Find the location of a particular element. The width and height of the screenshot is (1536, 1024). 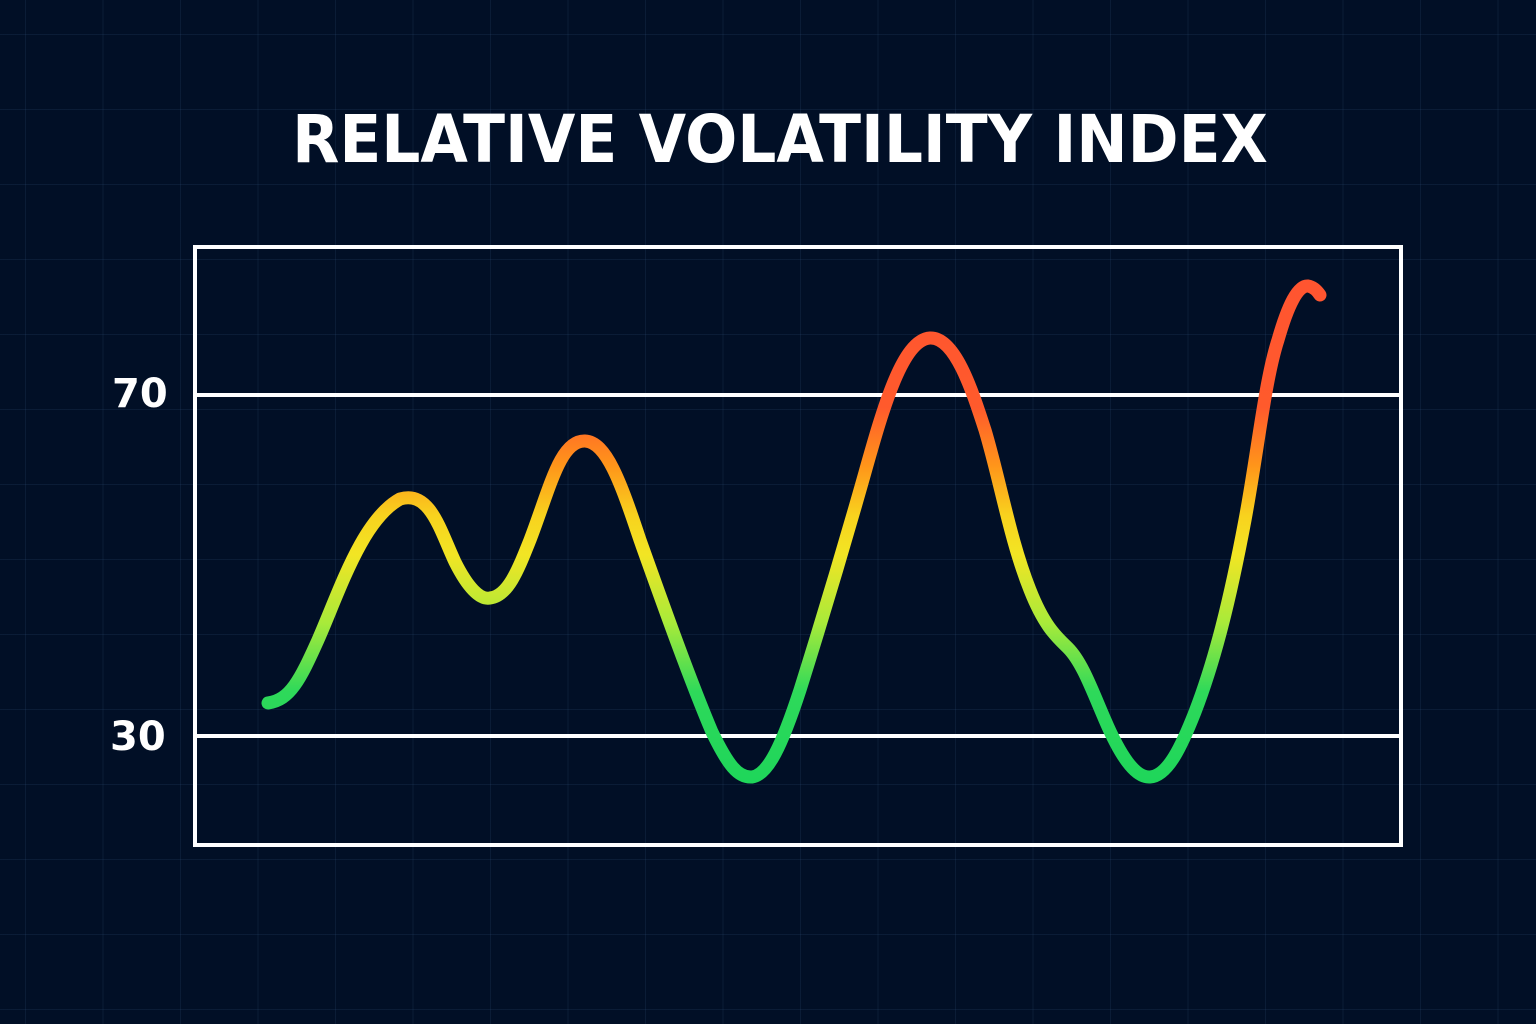

y-tick-70: 70 is located at coordinates (140, 394).